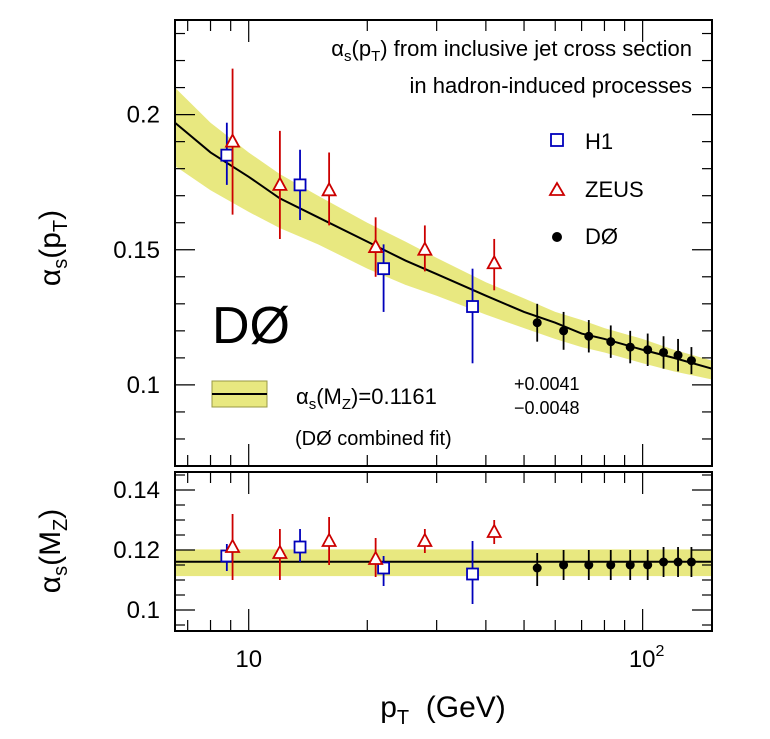  I want to click on bottom-fit-band-layer, so click(443, 563).